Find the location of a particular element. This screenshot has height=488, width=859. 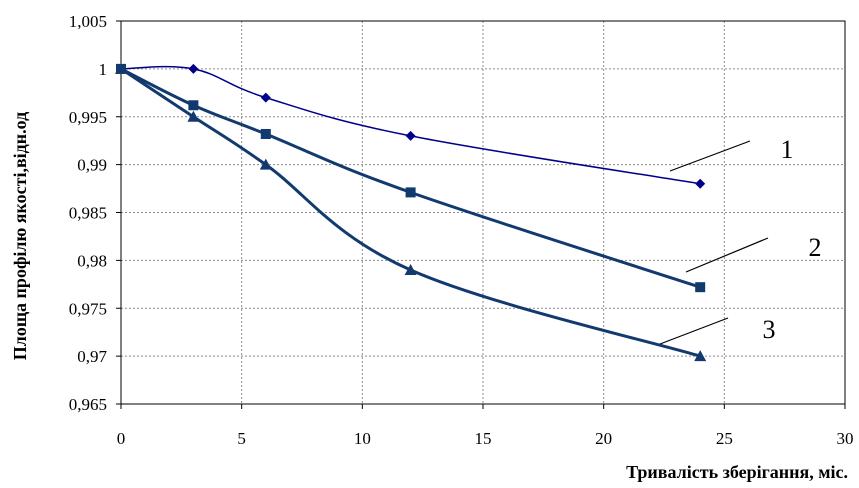

y-tick-label: 1 is located at coordinates (103, 69).